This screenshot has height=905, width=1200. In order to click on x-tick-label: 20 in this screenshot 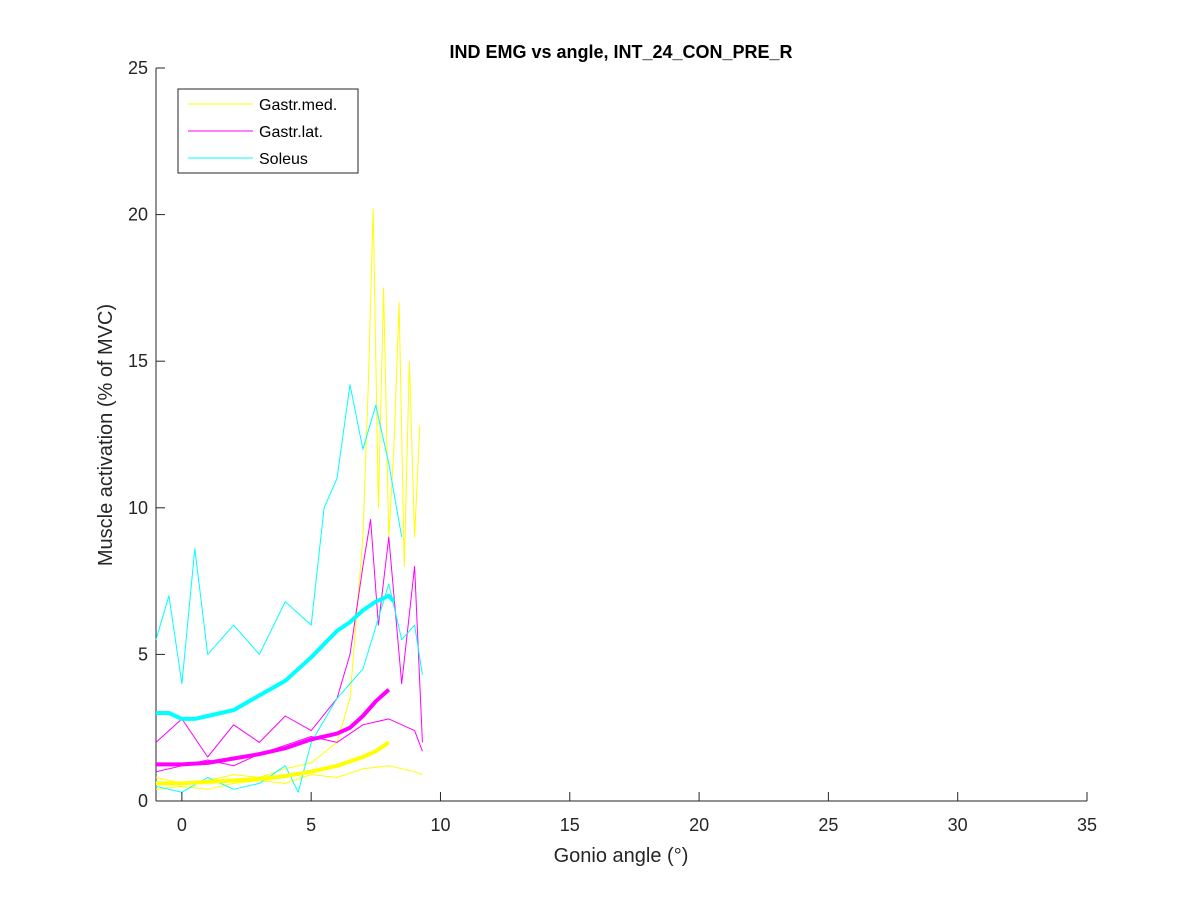, I will do `click(699, 825)`.